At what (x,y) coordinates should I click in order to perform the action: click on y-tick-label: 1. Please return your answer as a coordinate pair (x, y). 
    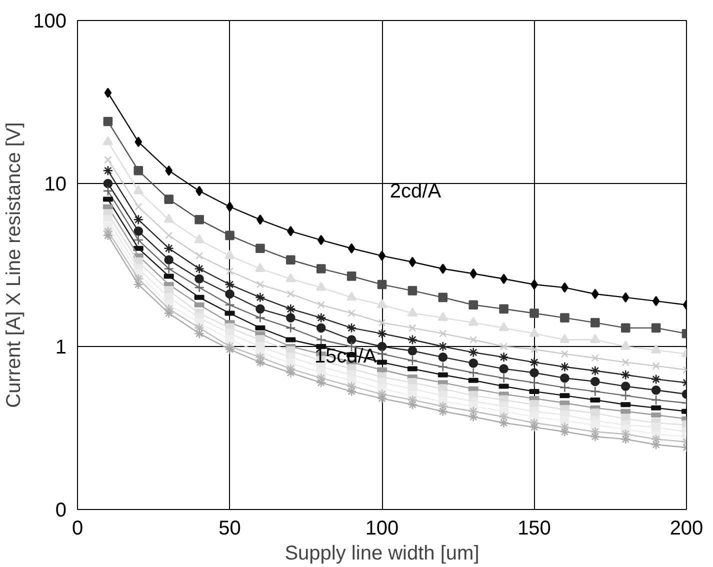
    Looking at the image, I should click on (60, 347).